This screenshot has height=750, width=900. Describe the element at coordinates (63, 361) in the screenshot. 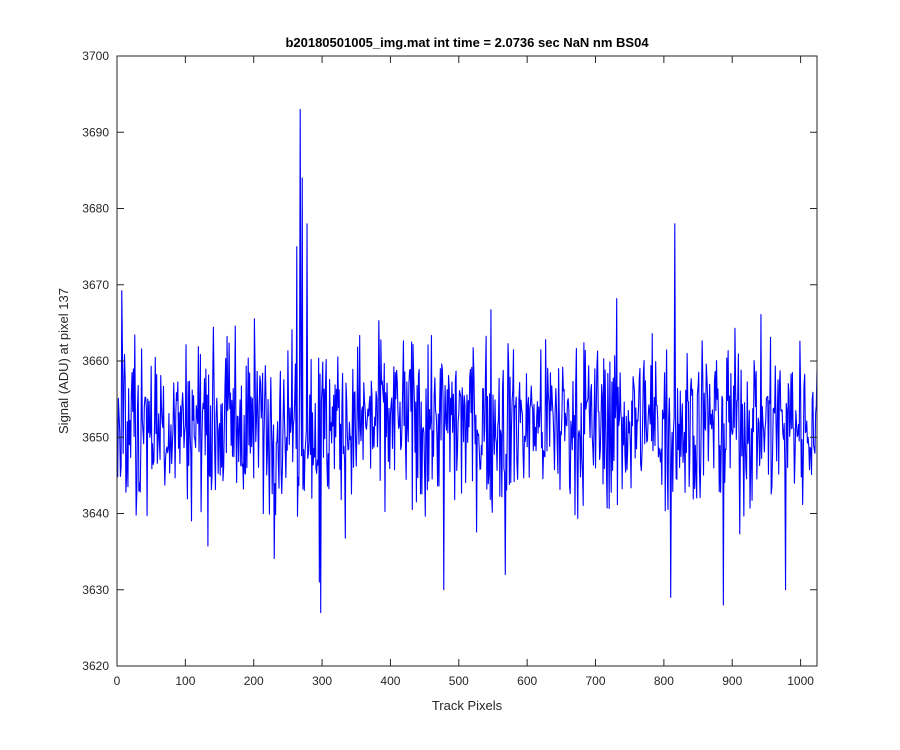

I see `y-axis-label: Signal (ADU) at pixel 137` at that location.